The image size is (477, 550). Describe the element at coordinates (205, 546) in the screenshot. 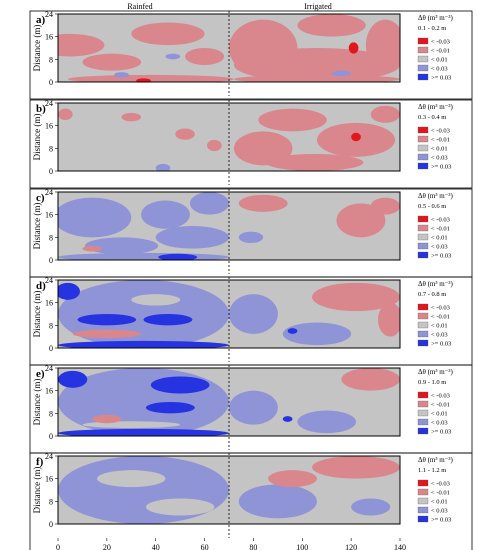

I see `x-tick-label: 60` at that location.